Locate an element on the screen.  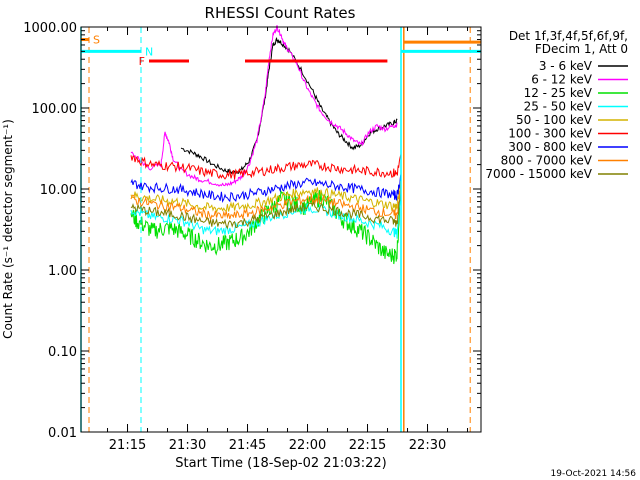
y-tick-label: 0.10 is located at coordinates (62, 352).